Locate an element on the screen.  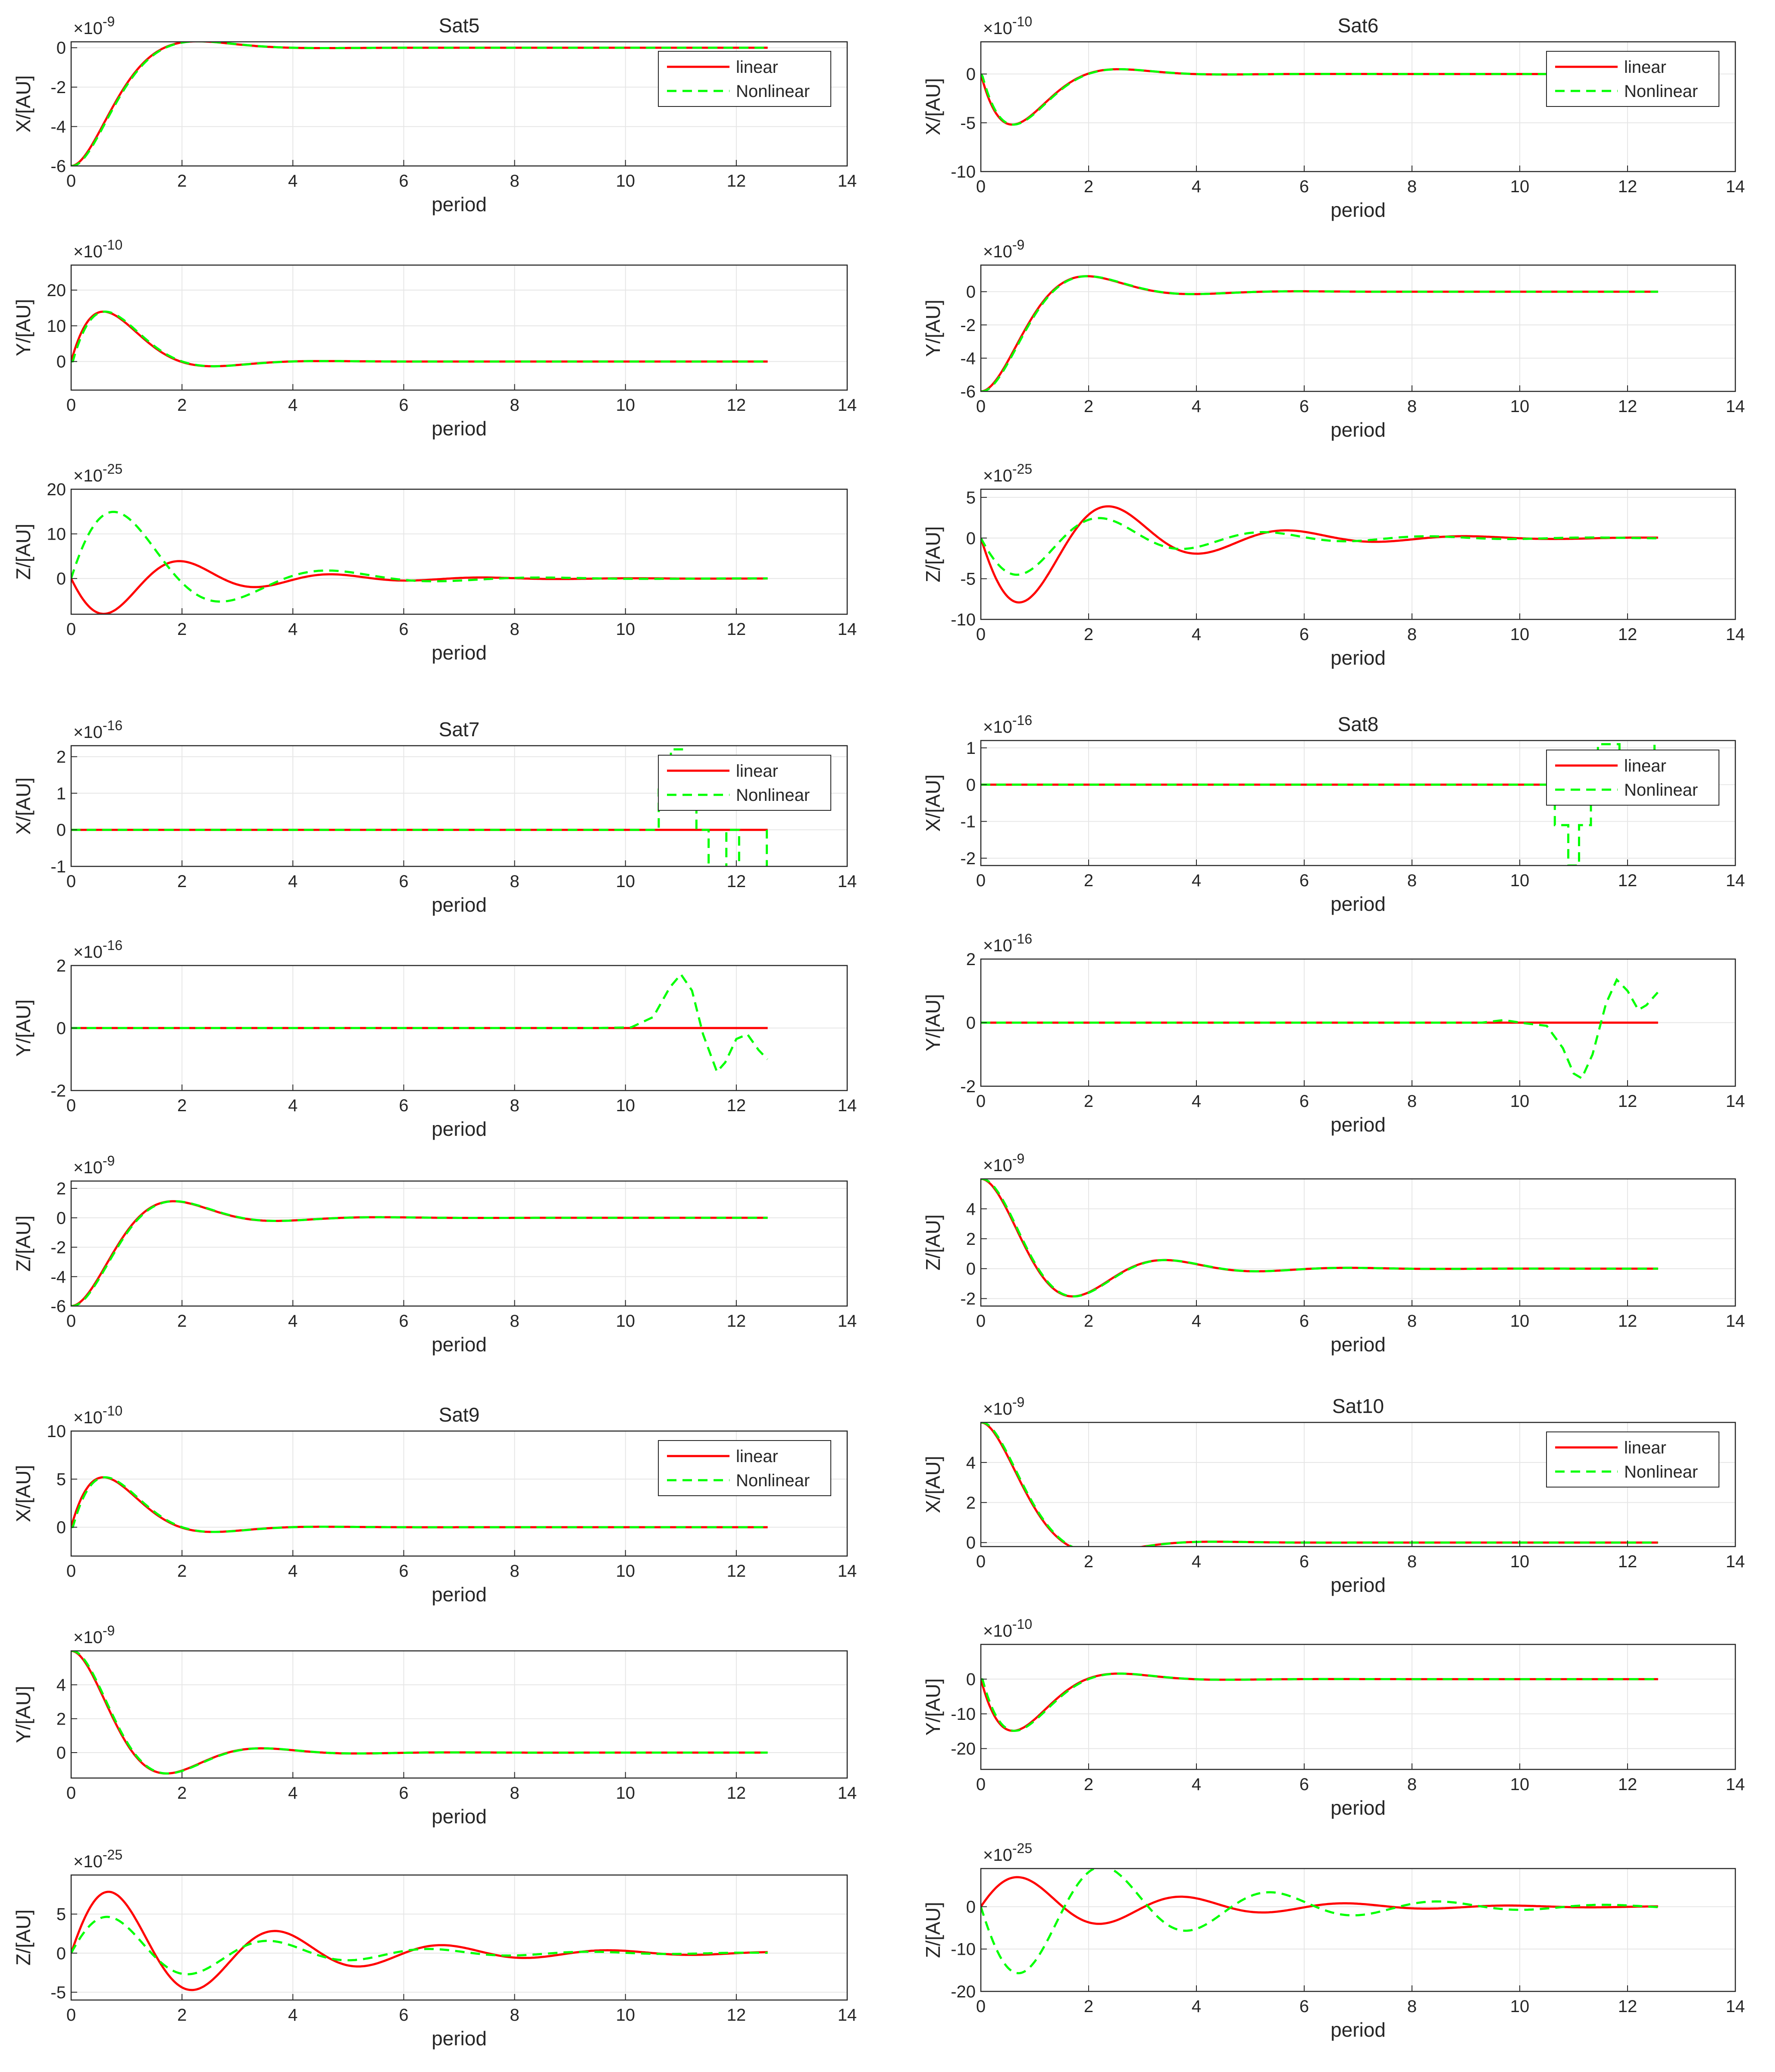
y-tick-label: 20 is located at coordinates (57, 489).